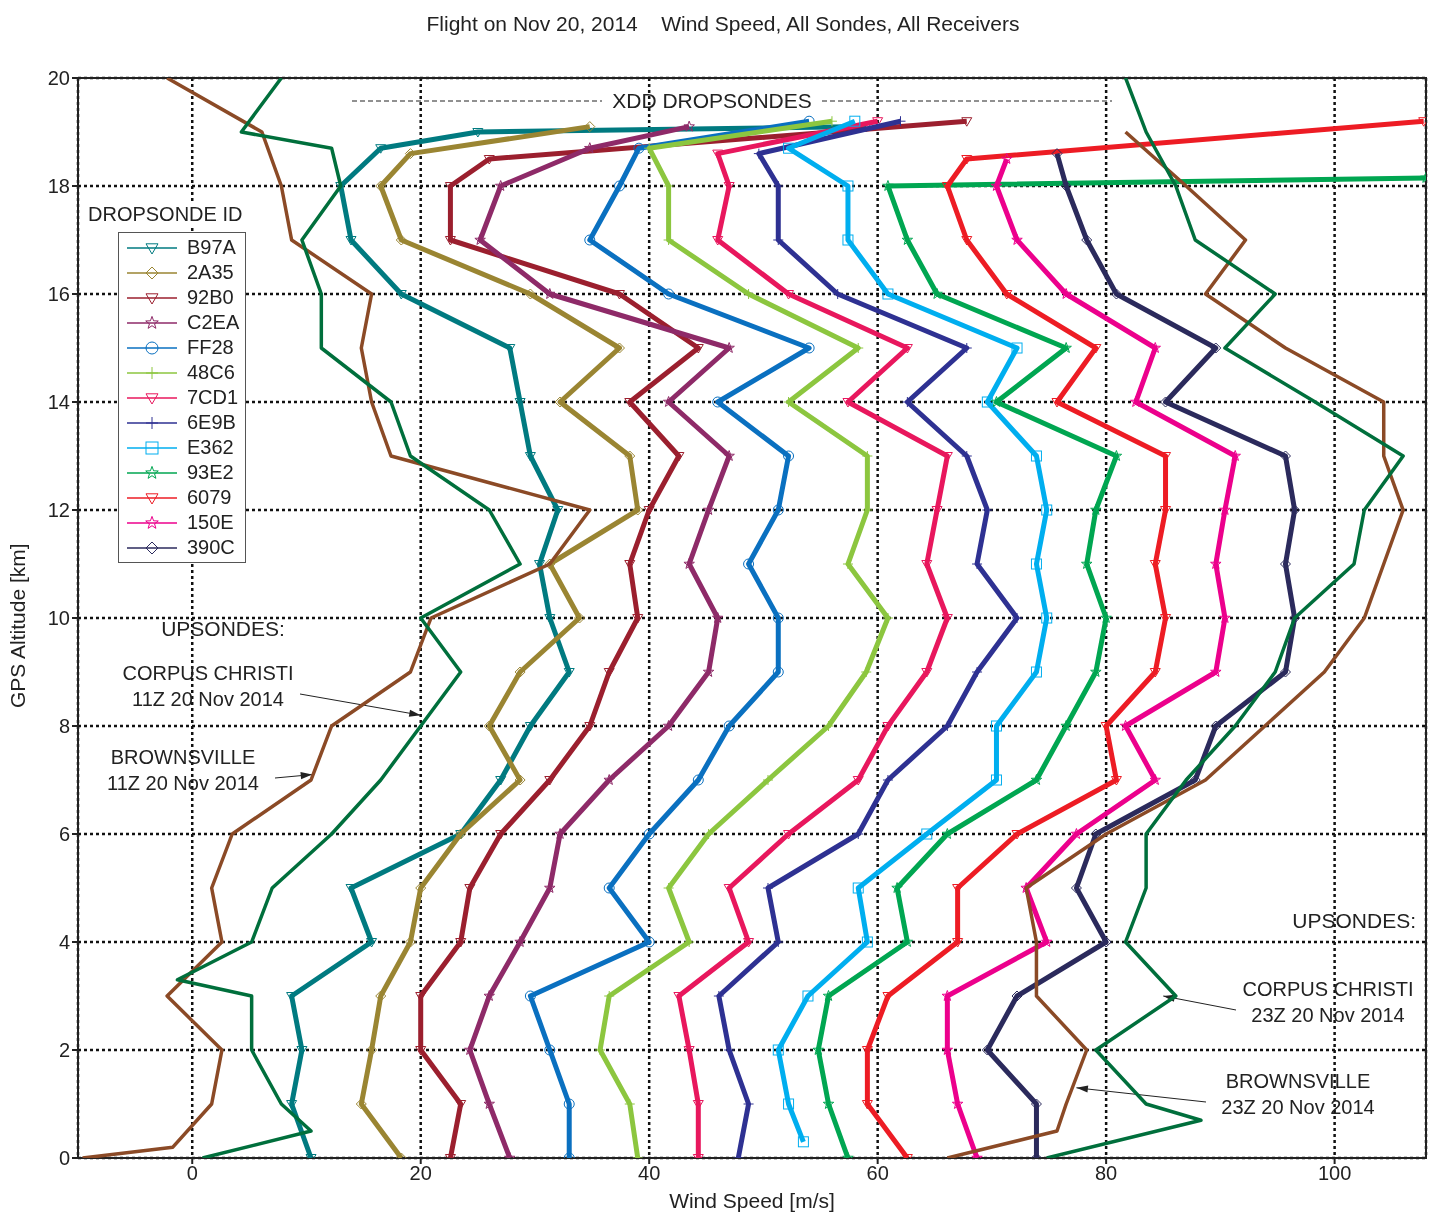  Describe the element at coordinates (1298, 1094) in the screenshot. I see `annotation: BROWNSVILLE 23Z 20 Nov 2014` at that location.